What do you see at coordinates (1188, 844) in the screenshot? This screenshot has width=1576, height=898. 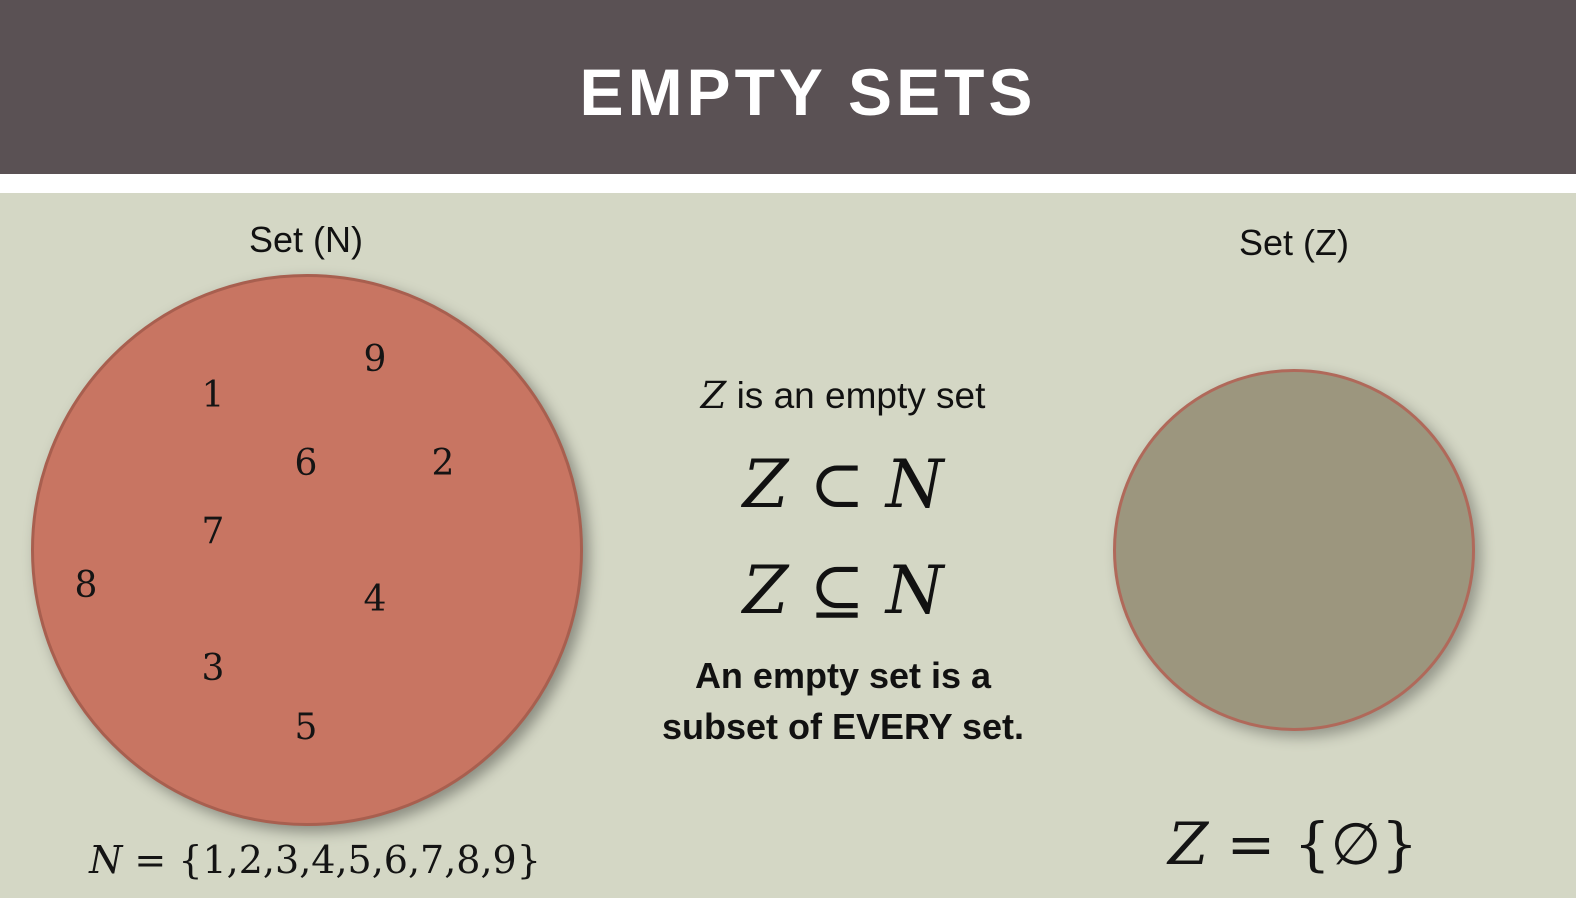 I see `set-z-notation-var: Z` at bounding box center [1188, 844].